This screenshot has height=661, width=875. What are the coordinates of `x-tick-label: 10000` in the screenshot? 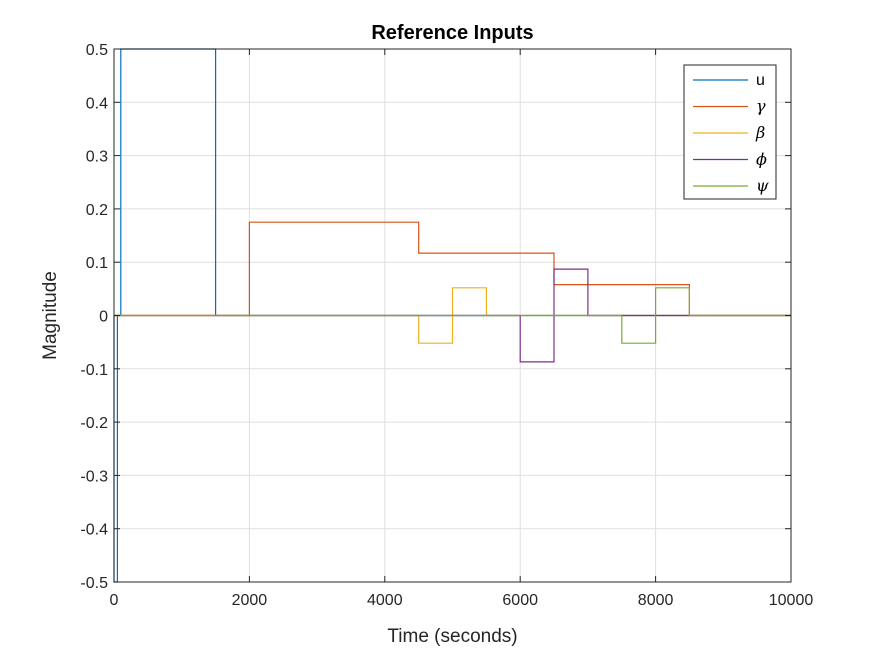 It's located at (791, 600).